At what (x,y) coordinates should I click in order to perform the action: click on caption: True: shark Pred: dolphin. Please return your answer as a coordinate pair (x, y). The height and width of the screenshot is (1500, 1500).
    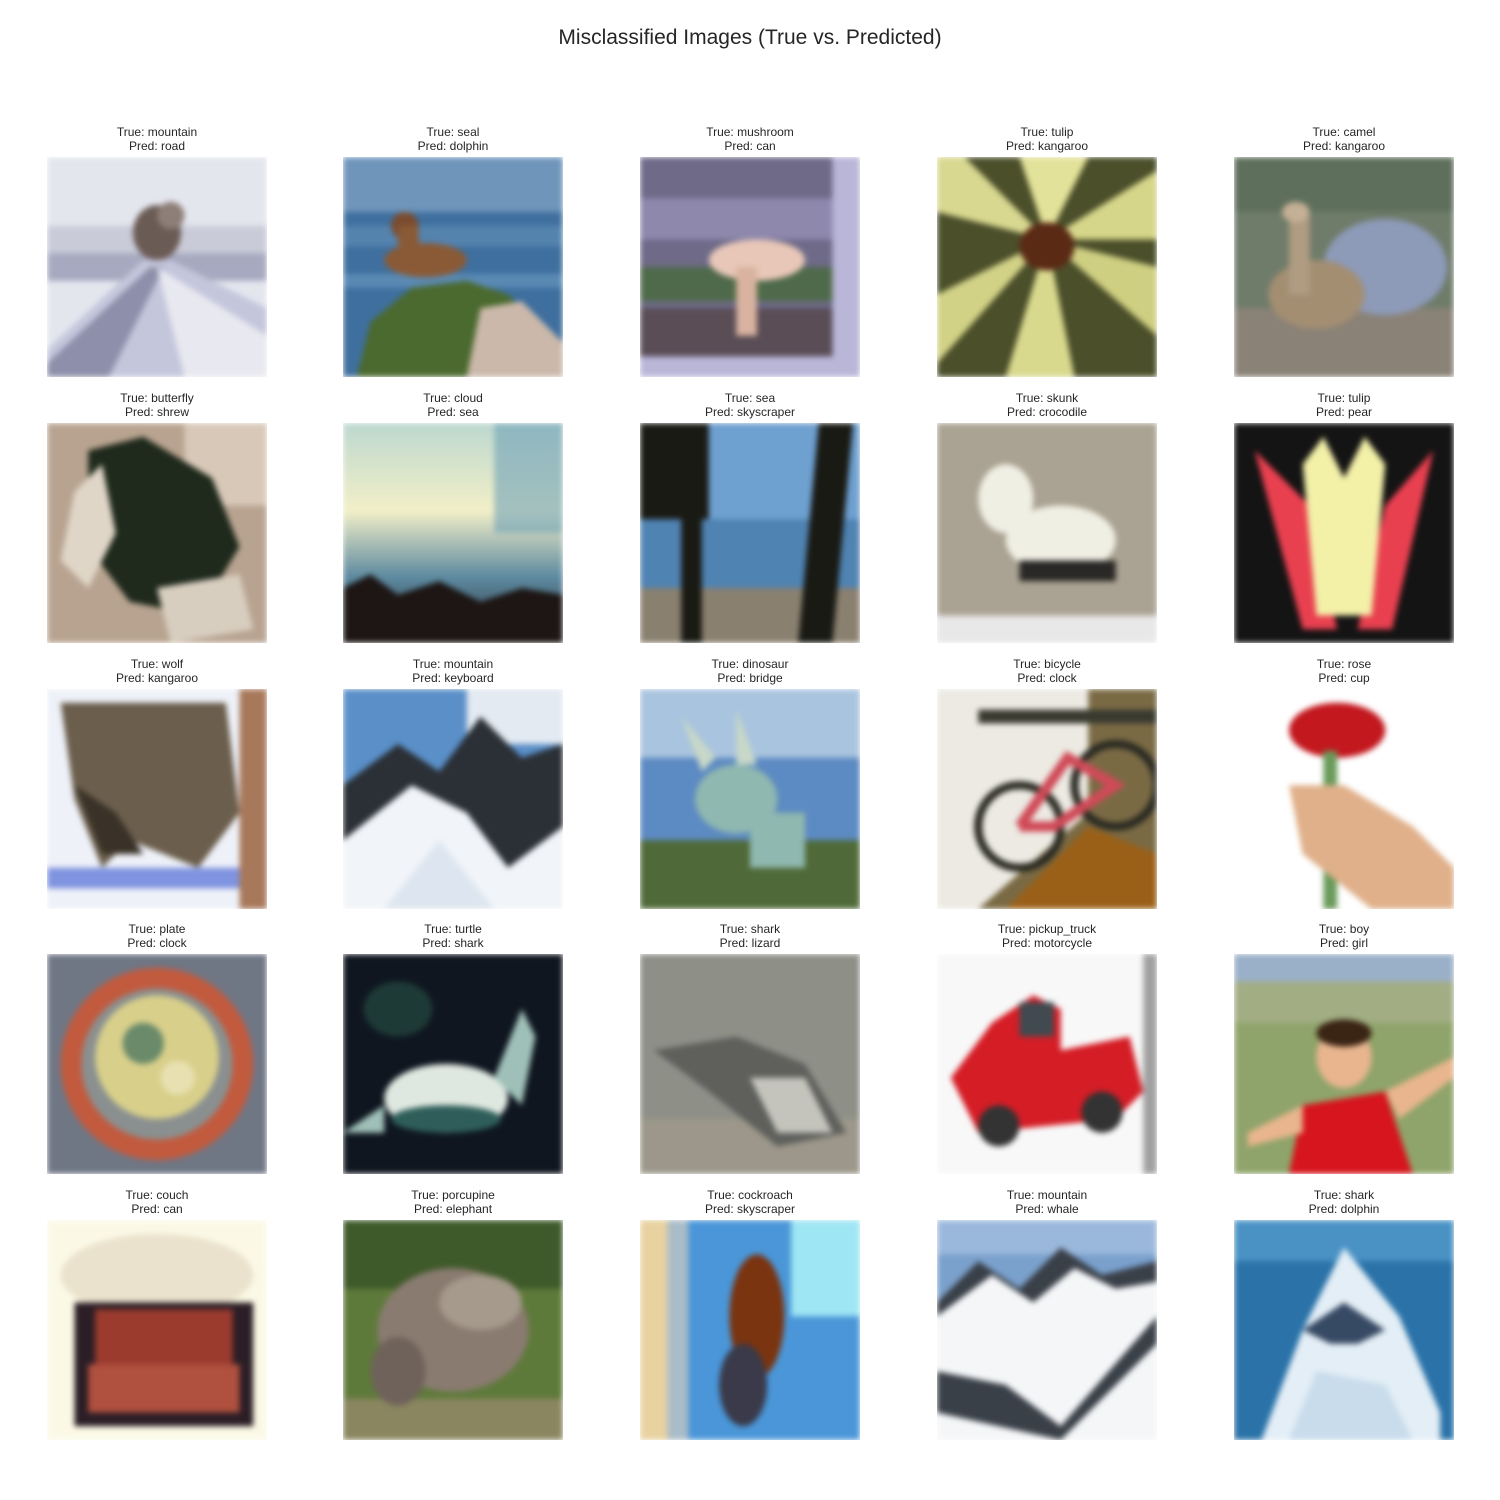
    Looking at the image, I should click on (1344, 1202).